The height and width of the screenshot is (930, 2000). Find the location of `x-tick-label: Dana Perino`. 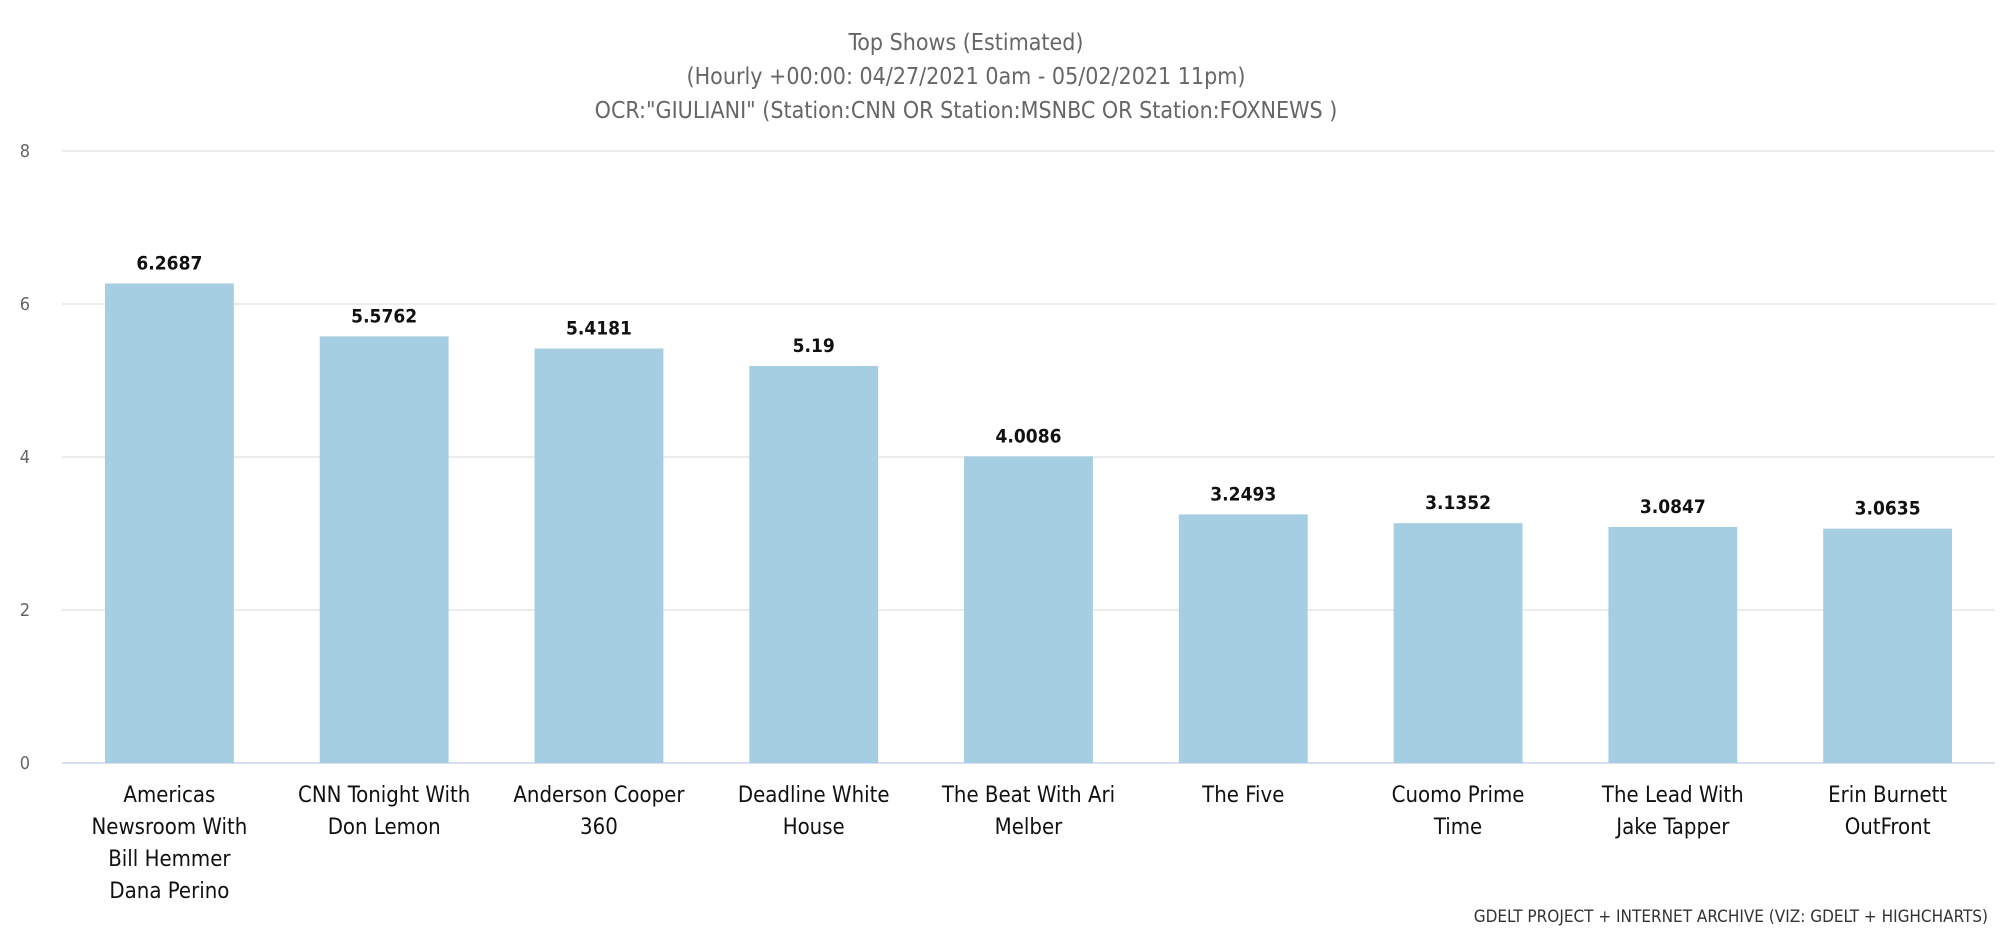

x-tick-label: Dana Perino is located at coordinates (169, 891).